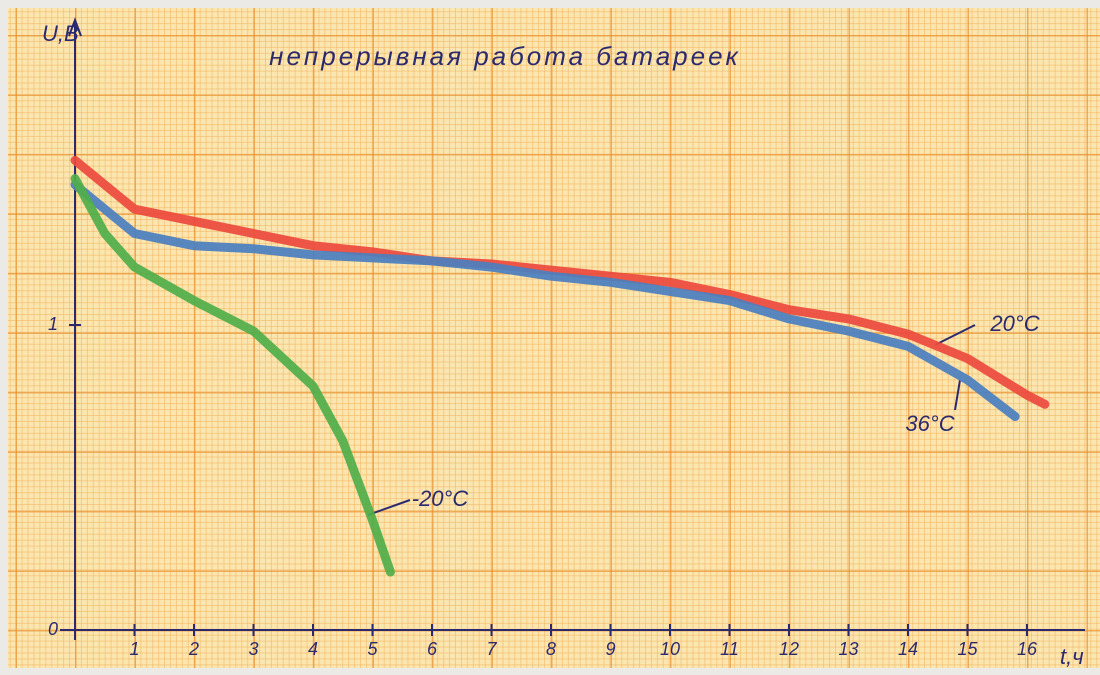 Image resolution: width=1100 pixels, height=675 pixels. Describe the element at coordinates (440, 498) in the screenshot. I see `series-label: -20°C` at that location.